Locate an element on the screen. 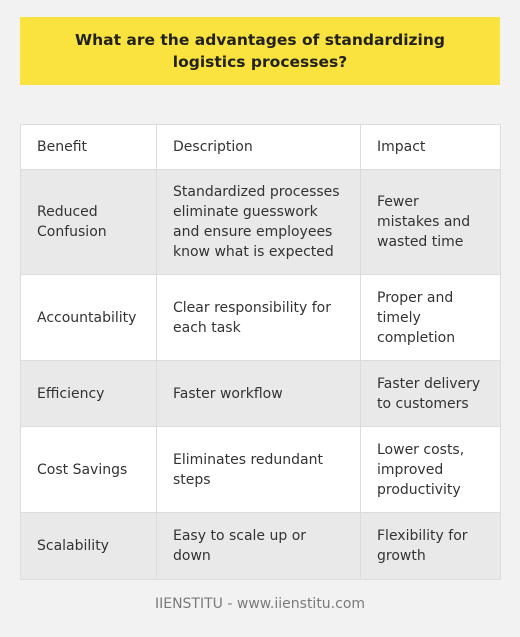 The width and height of the screenshot is (520, 637). header-impact: Impact is located at coordinates (430, 147).